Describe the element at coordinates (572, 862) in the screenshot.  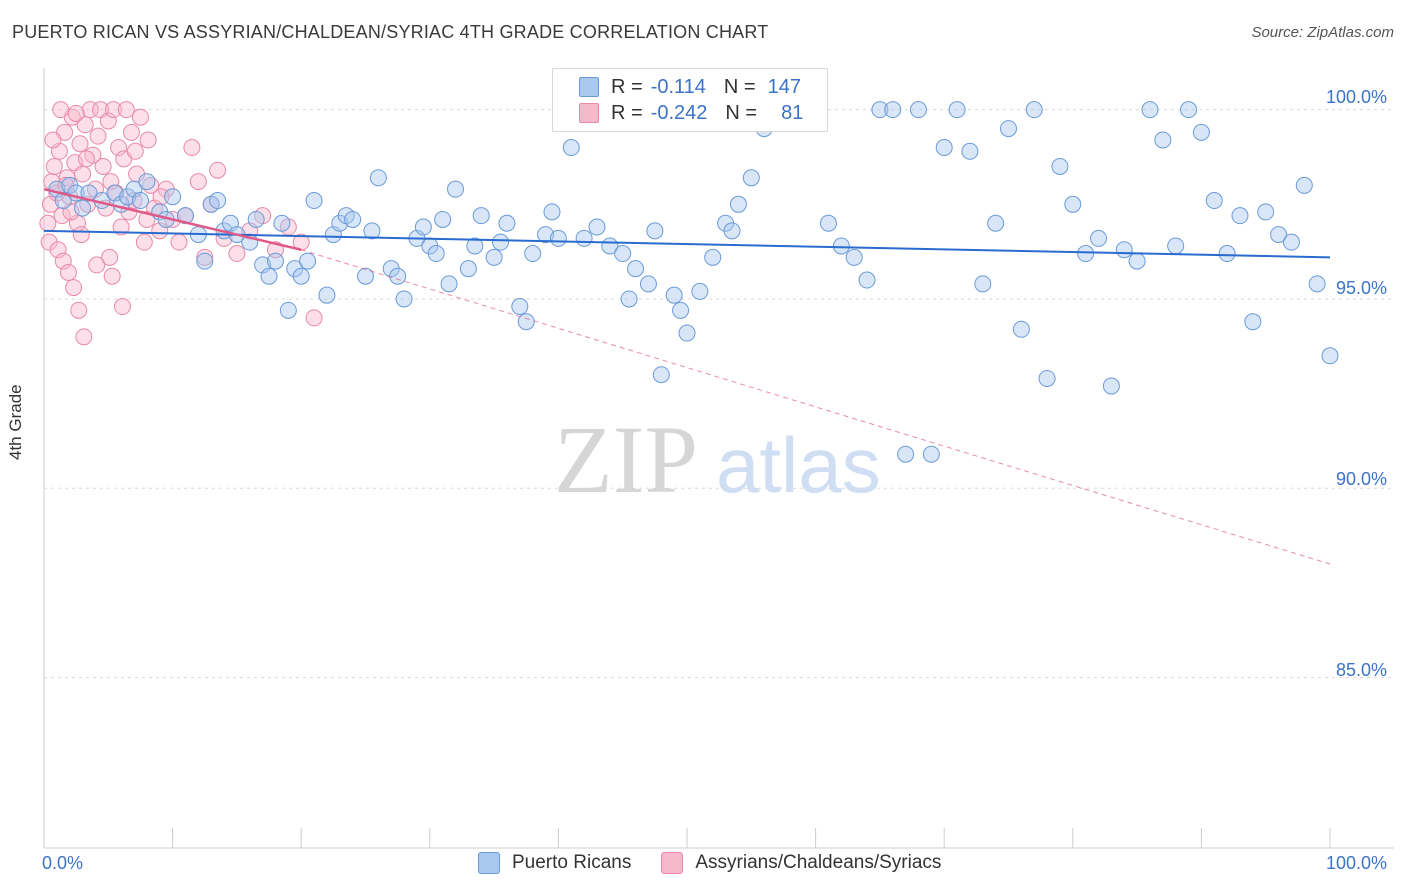
I see `legend-item-label: Puerto Ricans` at that location.